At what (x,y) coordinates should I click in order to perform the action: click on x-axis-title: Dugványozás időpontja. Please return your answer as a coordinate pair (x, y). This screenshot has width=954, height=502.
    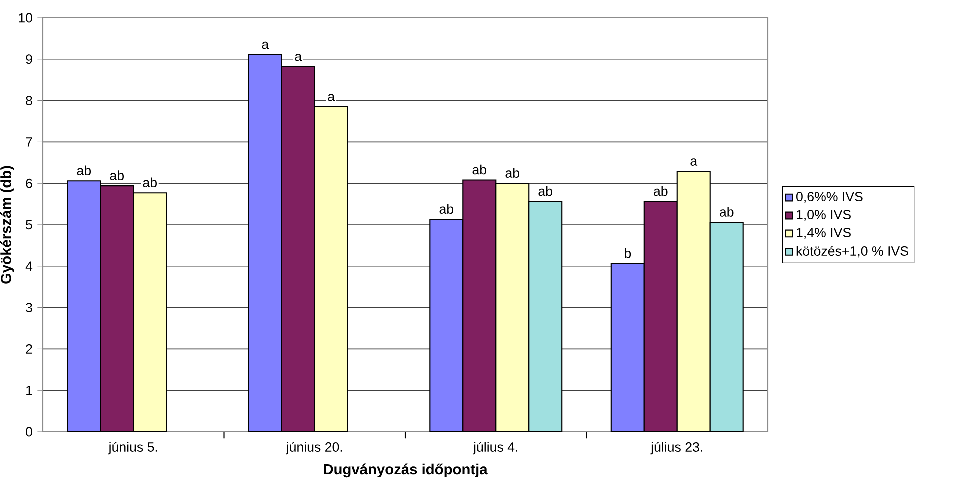
    Looking at the image, I should click on (406, 471).